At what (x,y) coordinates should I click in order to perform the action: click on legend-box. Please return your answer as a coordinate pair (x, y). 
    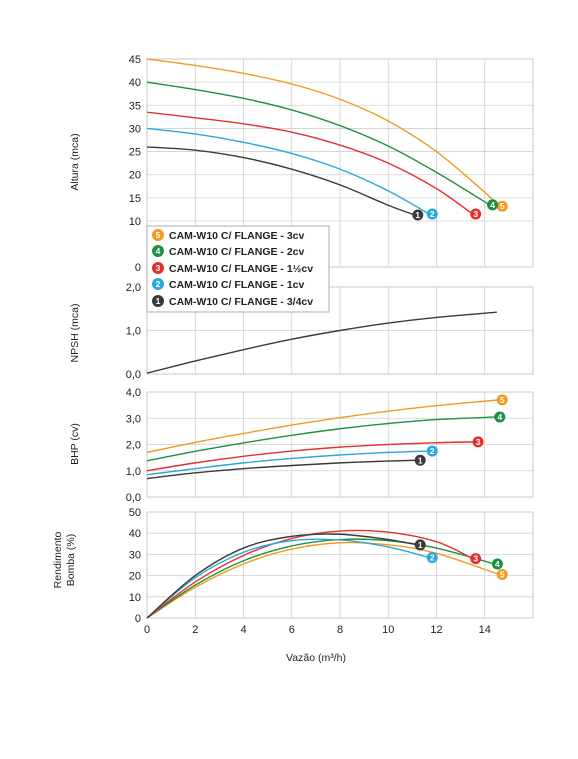
    Looking at the image, I should click on (238, 269).